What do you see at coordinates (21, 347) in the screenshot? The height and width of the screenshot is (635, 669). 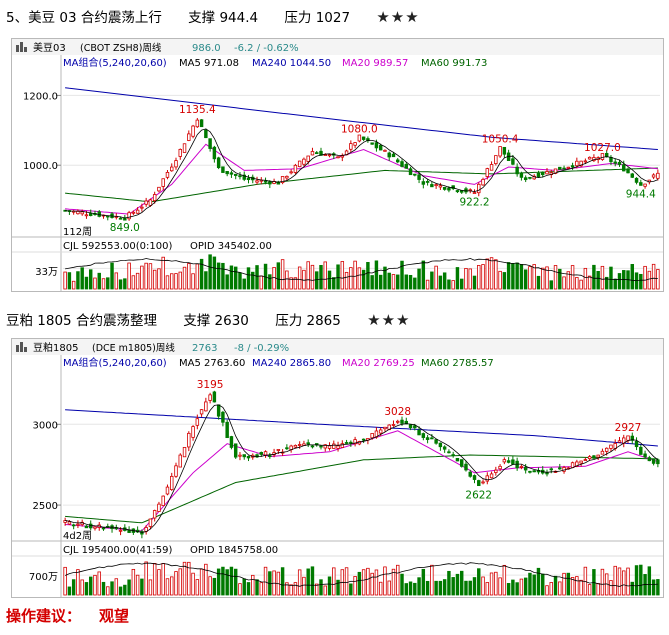 I see `bar-chart-icon` at bounding box center [21, 347].